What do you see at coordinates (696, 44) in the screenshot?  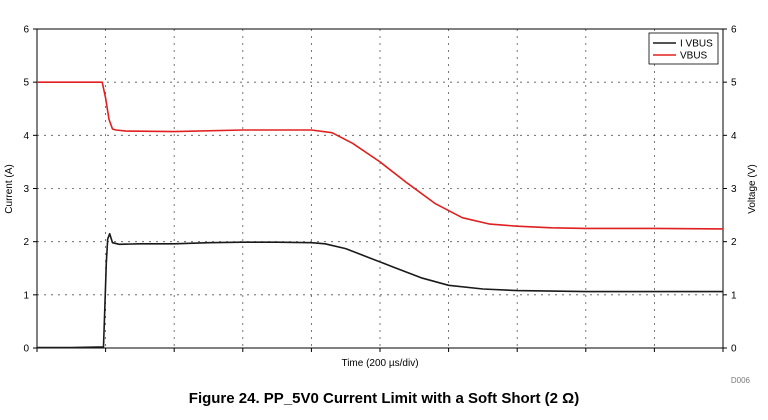 I see `legend-label-i-vbus: I VBUS` at bounding box center [696, 44].